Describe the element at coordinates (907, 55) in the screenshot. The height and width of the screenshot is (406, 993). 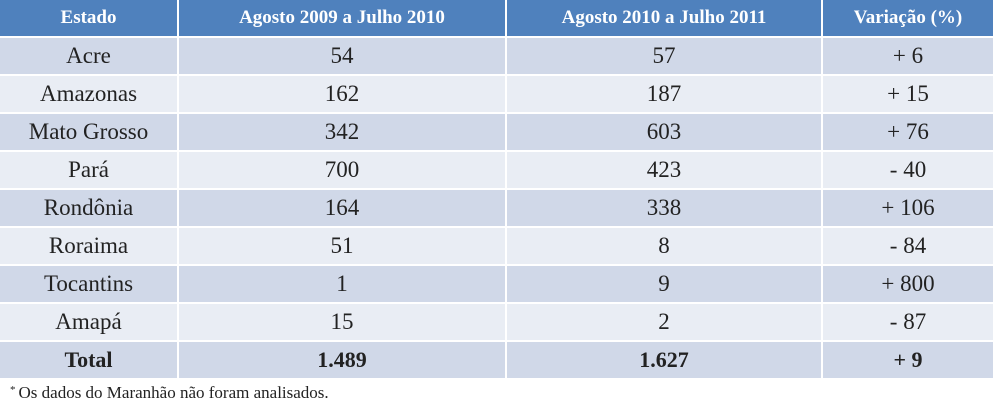
I see `cell-variacao: + 6` at that location.